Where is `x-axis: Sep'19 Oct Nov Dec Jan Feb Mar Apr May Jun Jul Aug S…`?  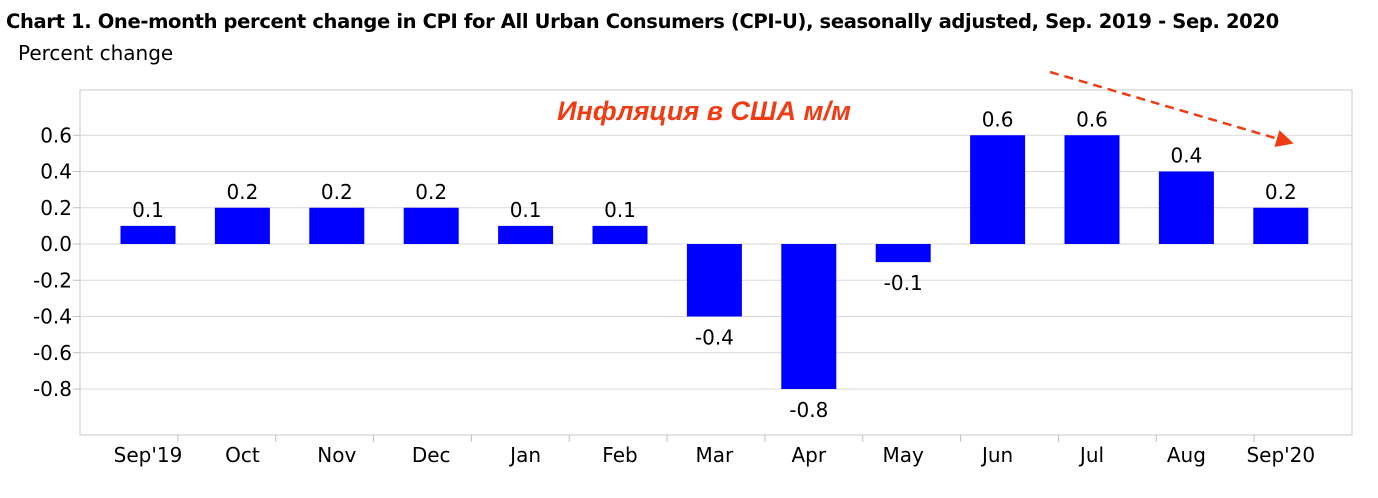
x-axis: Sep'19 Oct Nov Dec Jan Feb Mar Apr May Jun Jul Aug S… is located at coordinates (714, 451).